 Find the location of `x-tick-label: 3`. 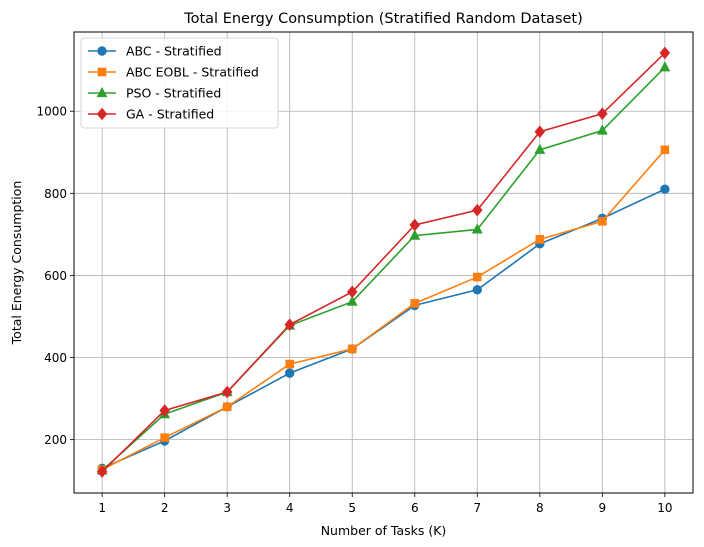

x-tick-label: 3 is located at coordinates (227, 508).